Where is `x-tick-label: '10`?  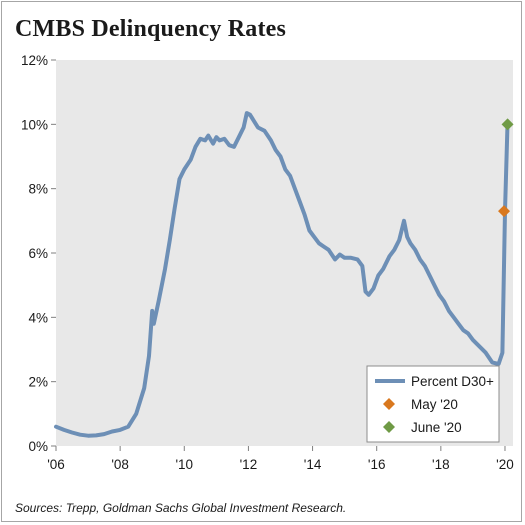
x-tick-label: '10 is located at coordinates (184, 464).